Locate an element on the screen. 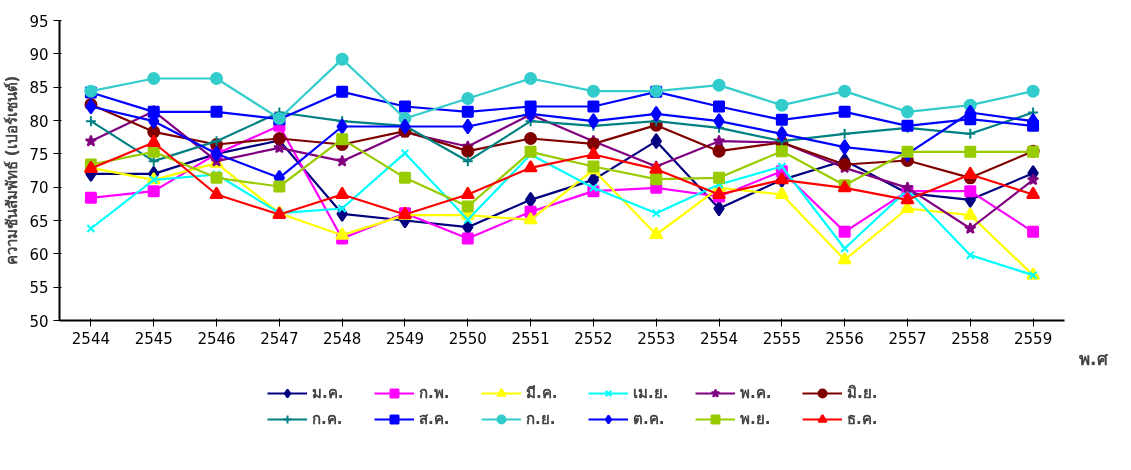 The image size is (1131, 470). x-tick-label: 2548 is located at coordinates (342, 338).